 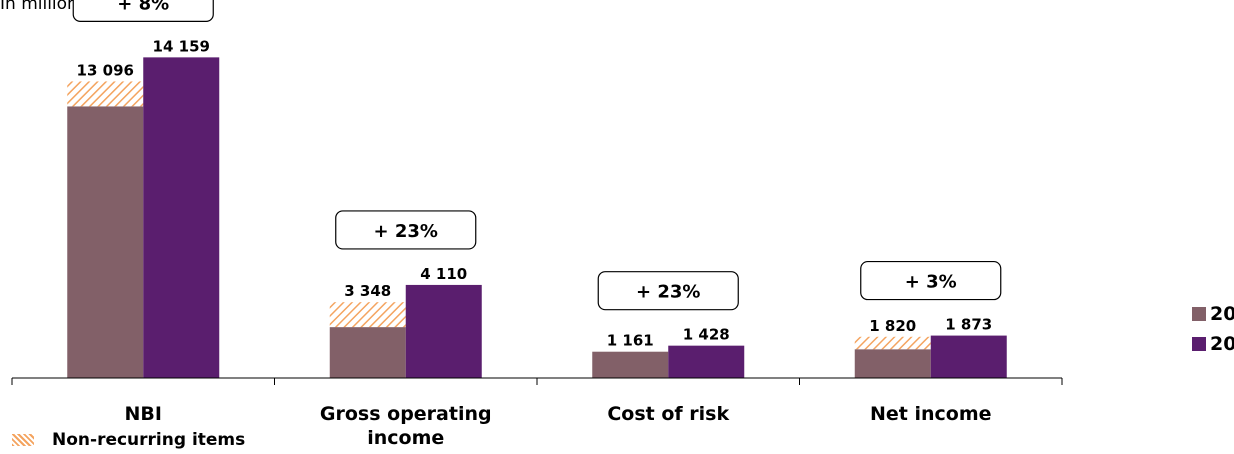 I want to click on category-label: income, so click(x=405, y=438).